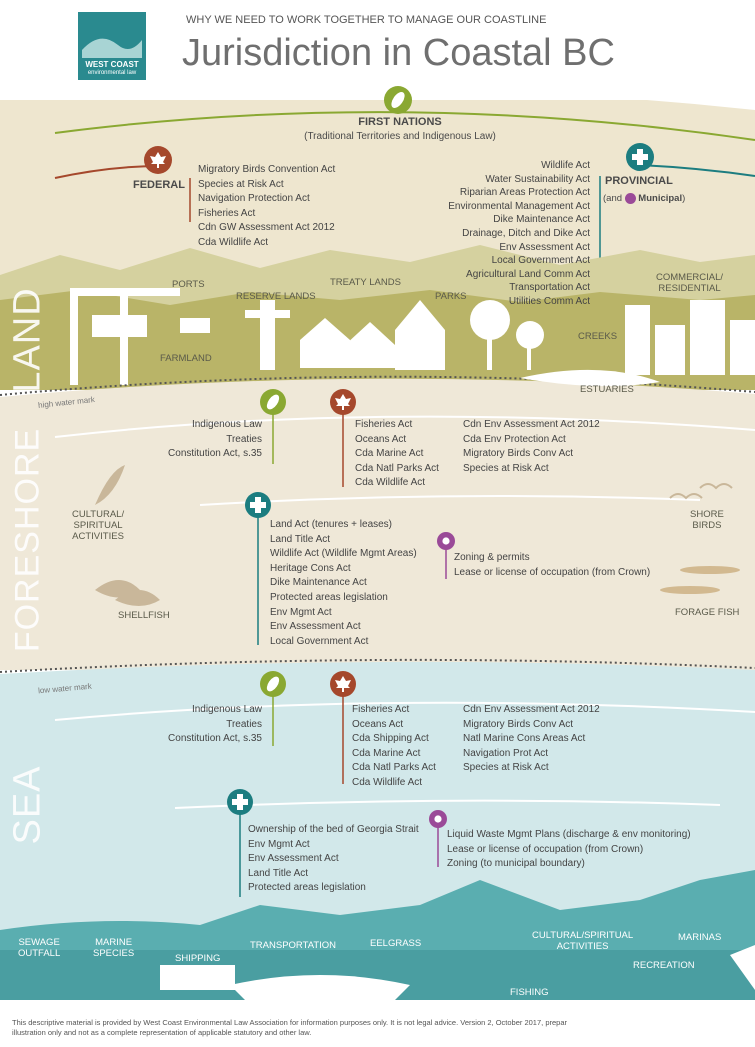 This screenshot has width=755, height=1047. What do you see at coordinates (27, 540) in the screenshot?
I see `zone-label: FORESHORE` at bounding box center [27, 540].